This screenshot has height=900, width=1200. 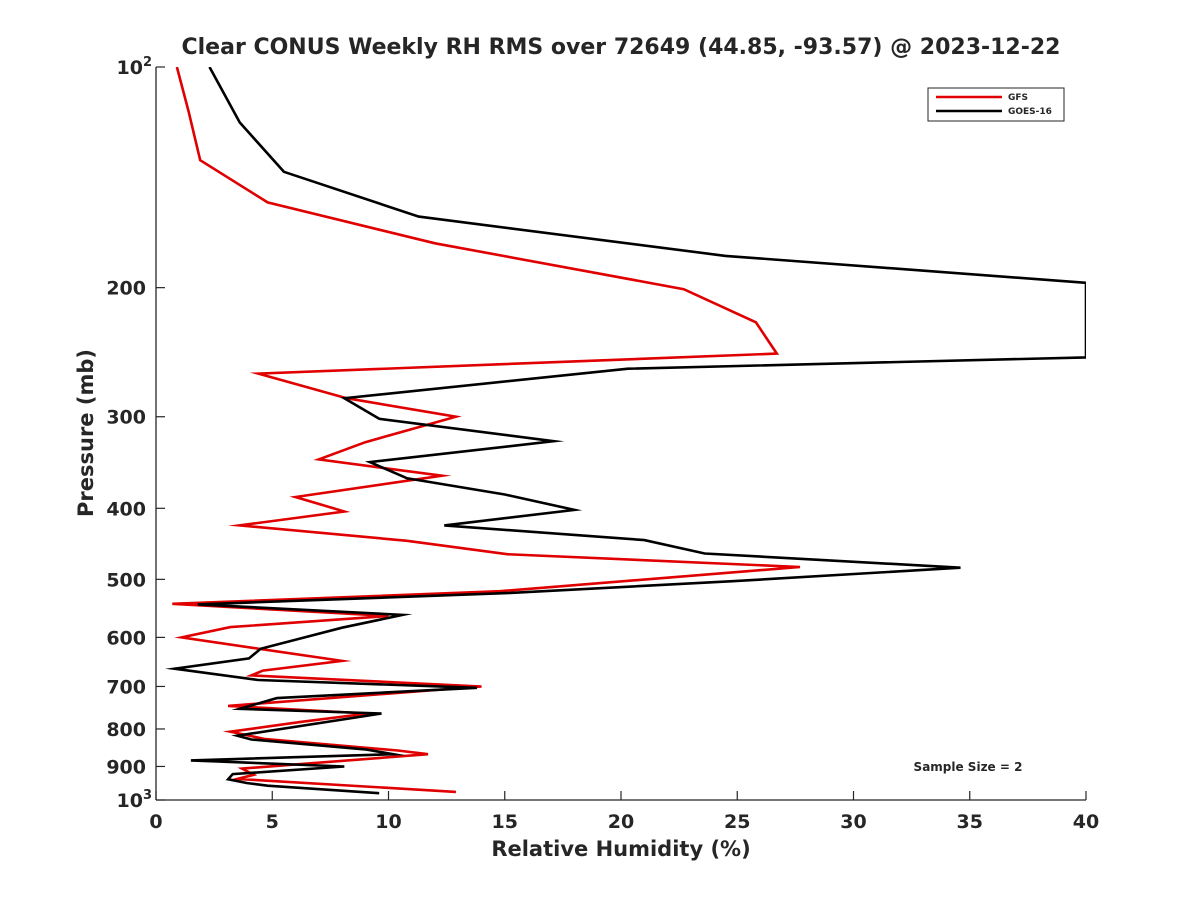 I want to click on y-tick-label: 200, so click(x=126, y=289).